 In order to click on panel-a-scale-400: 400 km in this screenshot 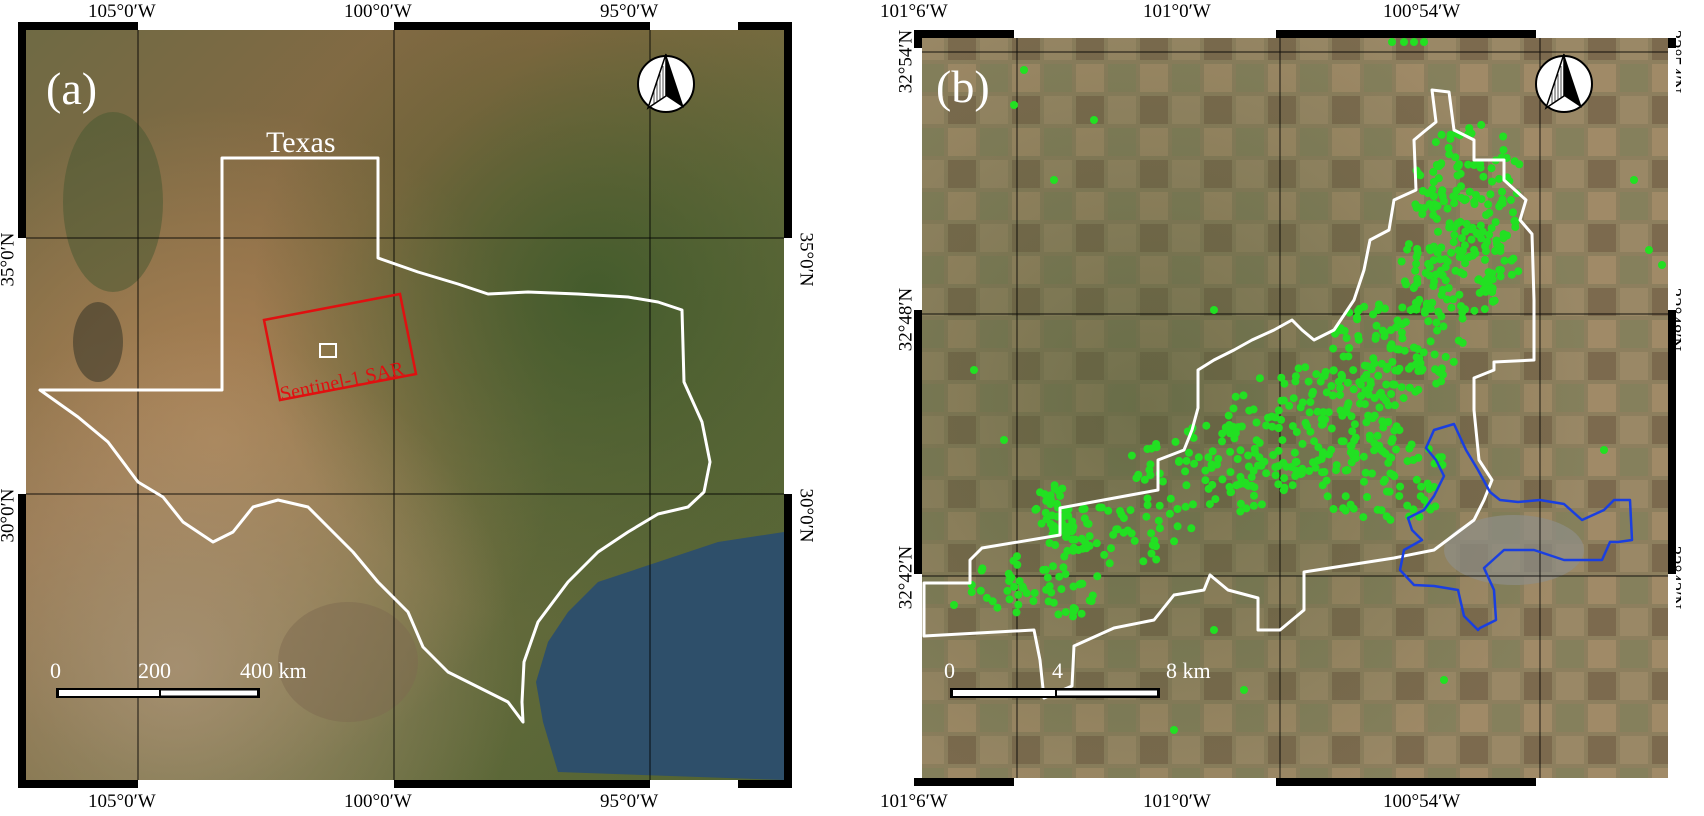, I will do `click(273, 670)`.